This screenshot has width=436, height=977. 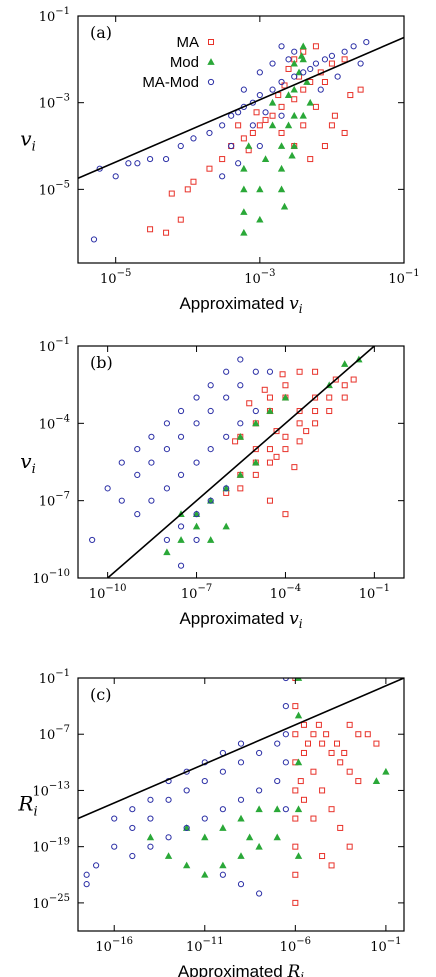 What do you see at coordinates (170, 82) in the screenshot?
I see `legend-entry-text: MA-Mod` at bounding box center [170, 82].